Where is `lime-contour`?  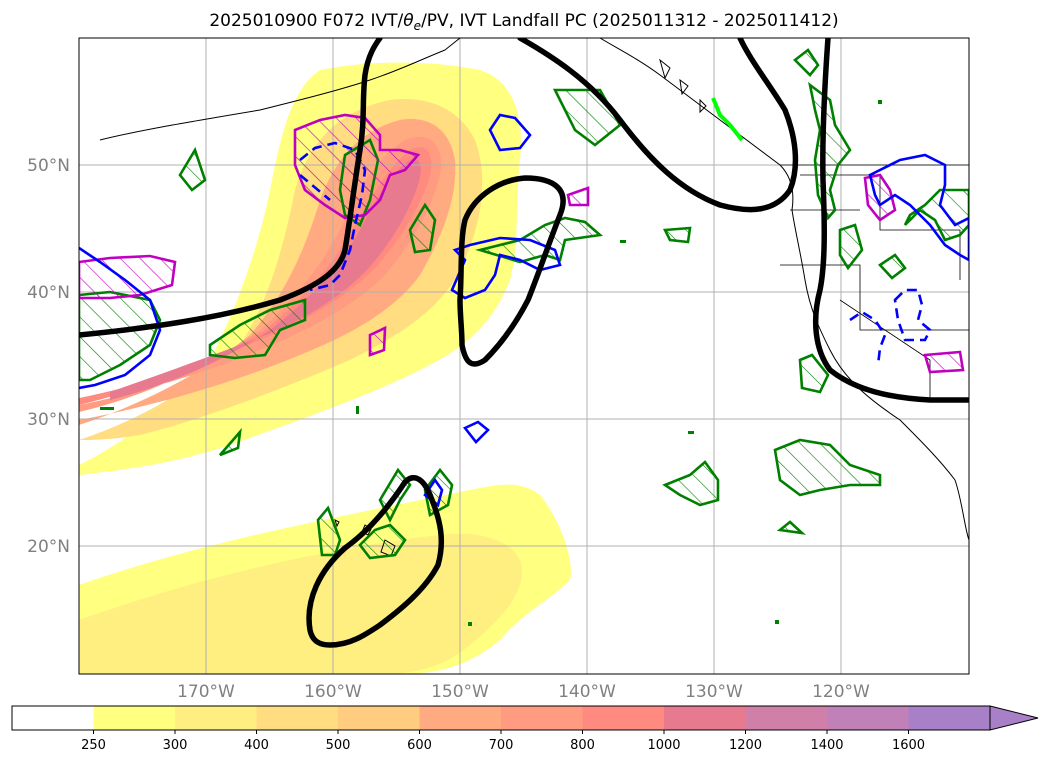 lime-contour is located at coordinates (727, 119).